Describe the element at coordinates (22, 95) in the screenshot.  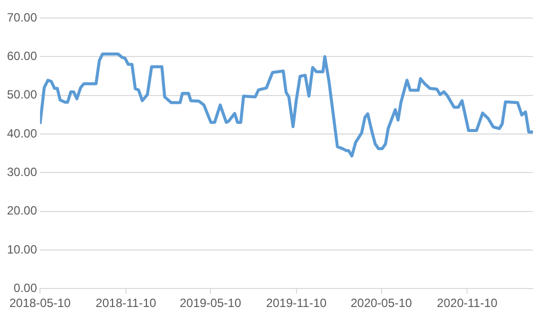
I see `y-tick-label: 50.00` at that location.